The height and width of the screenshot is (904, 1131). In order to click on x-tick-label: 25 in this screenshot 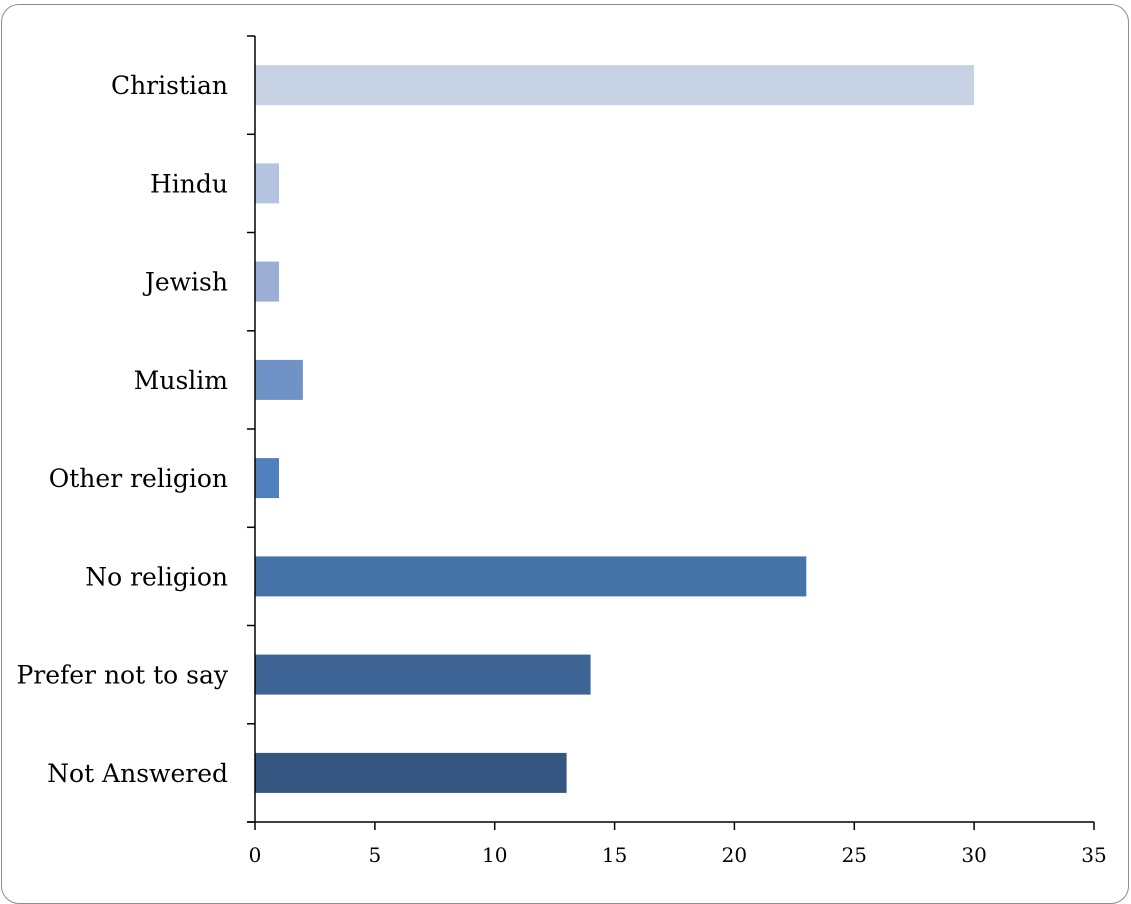, I will do `click(854, 855)`.